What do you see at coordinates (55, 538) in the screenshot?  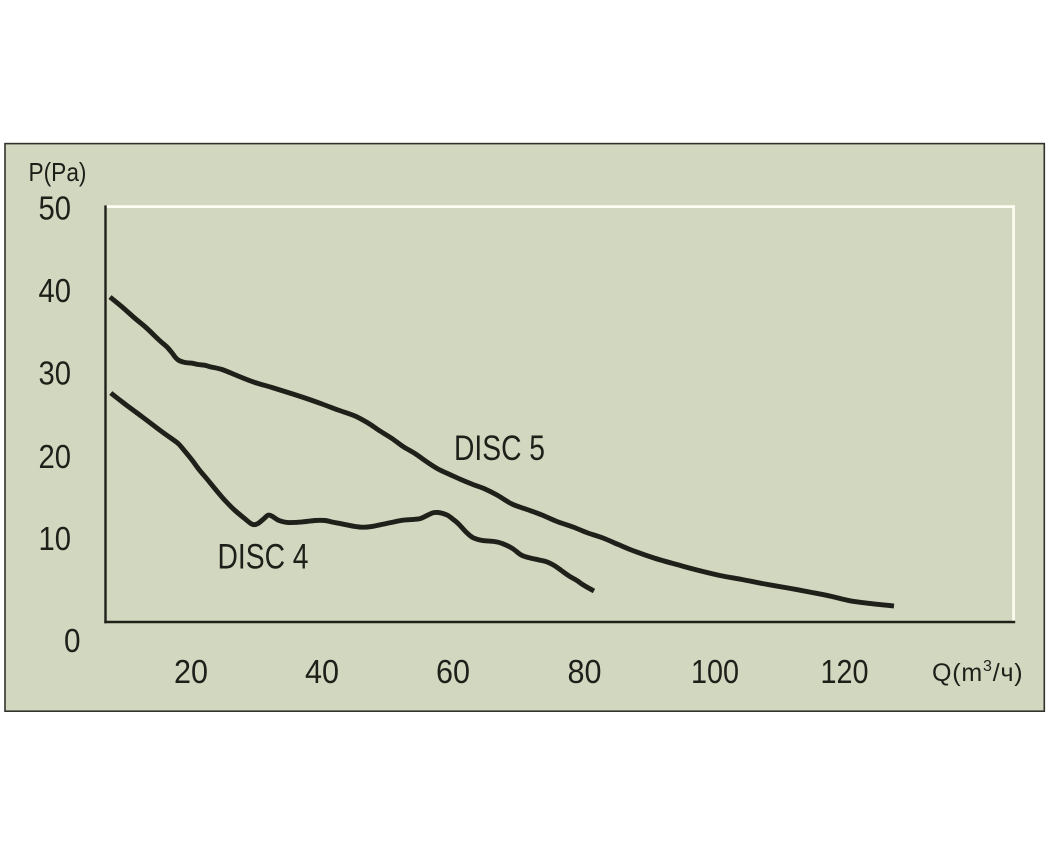 I see `svg-text: 10` at bounding box center [55, 538].